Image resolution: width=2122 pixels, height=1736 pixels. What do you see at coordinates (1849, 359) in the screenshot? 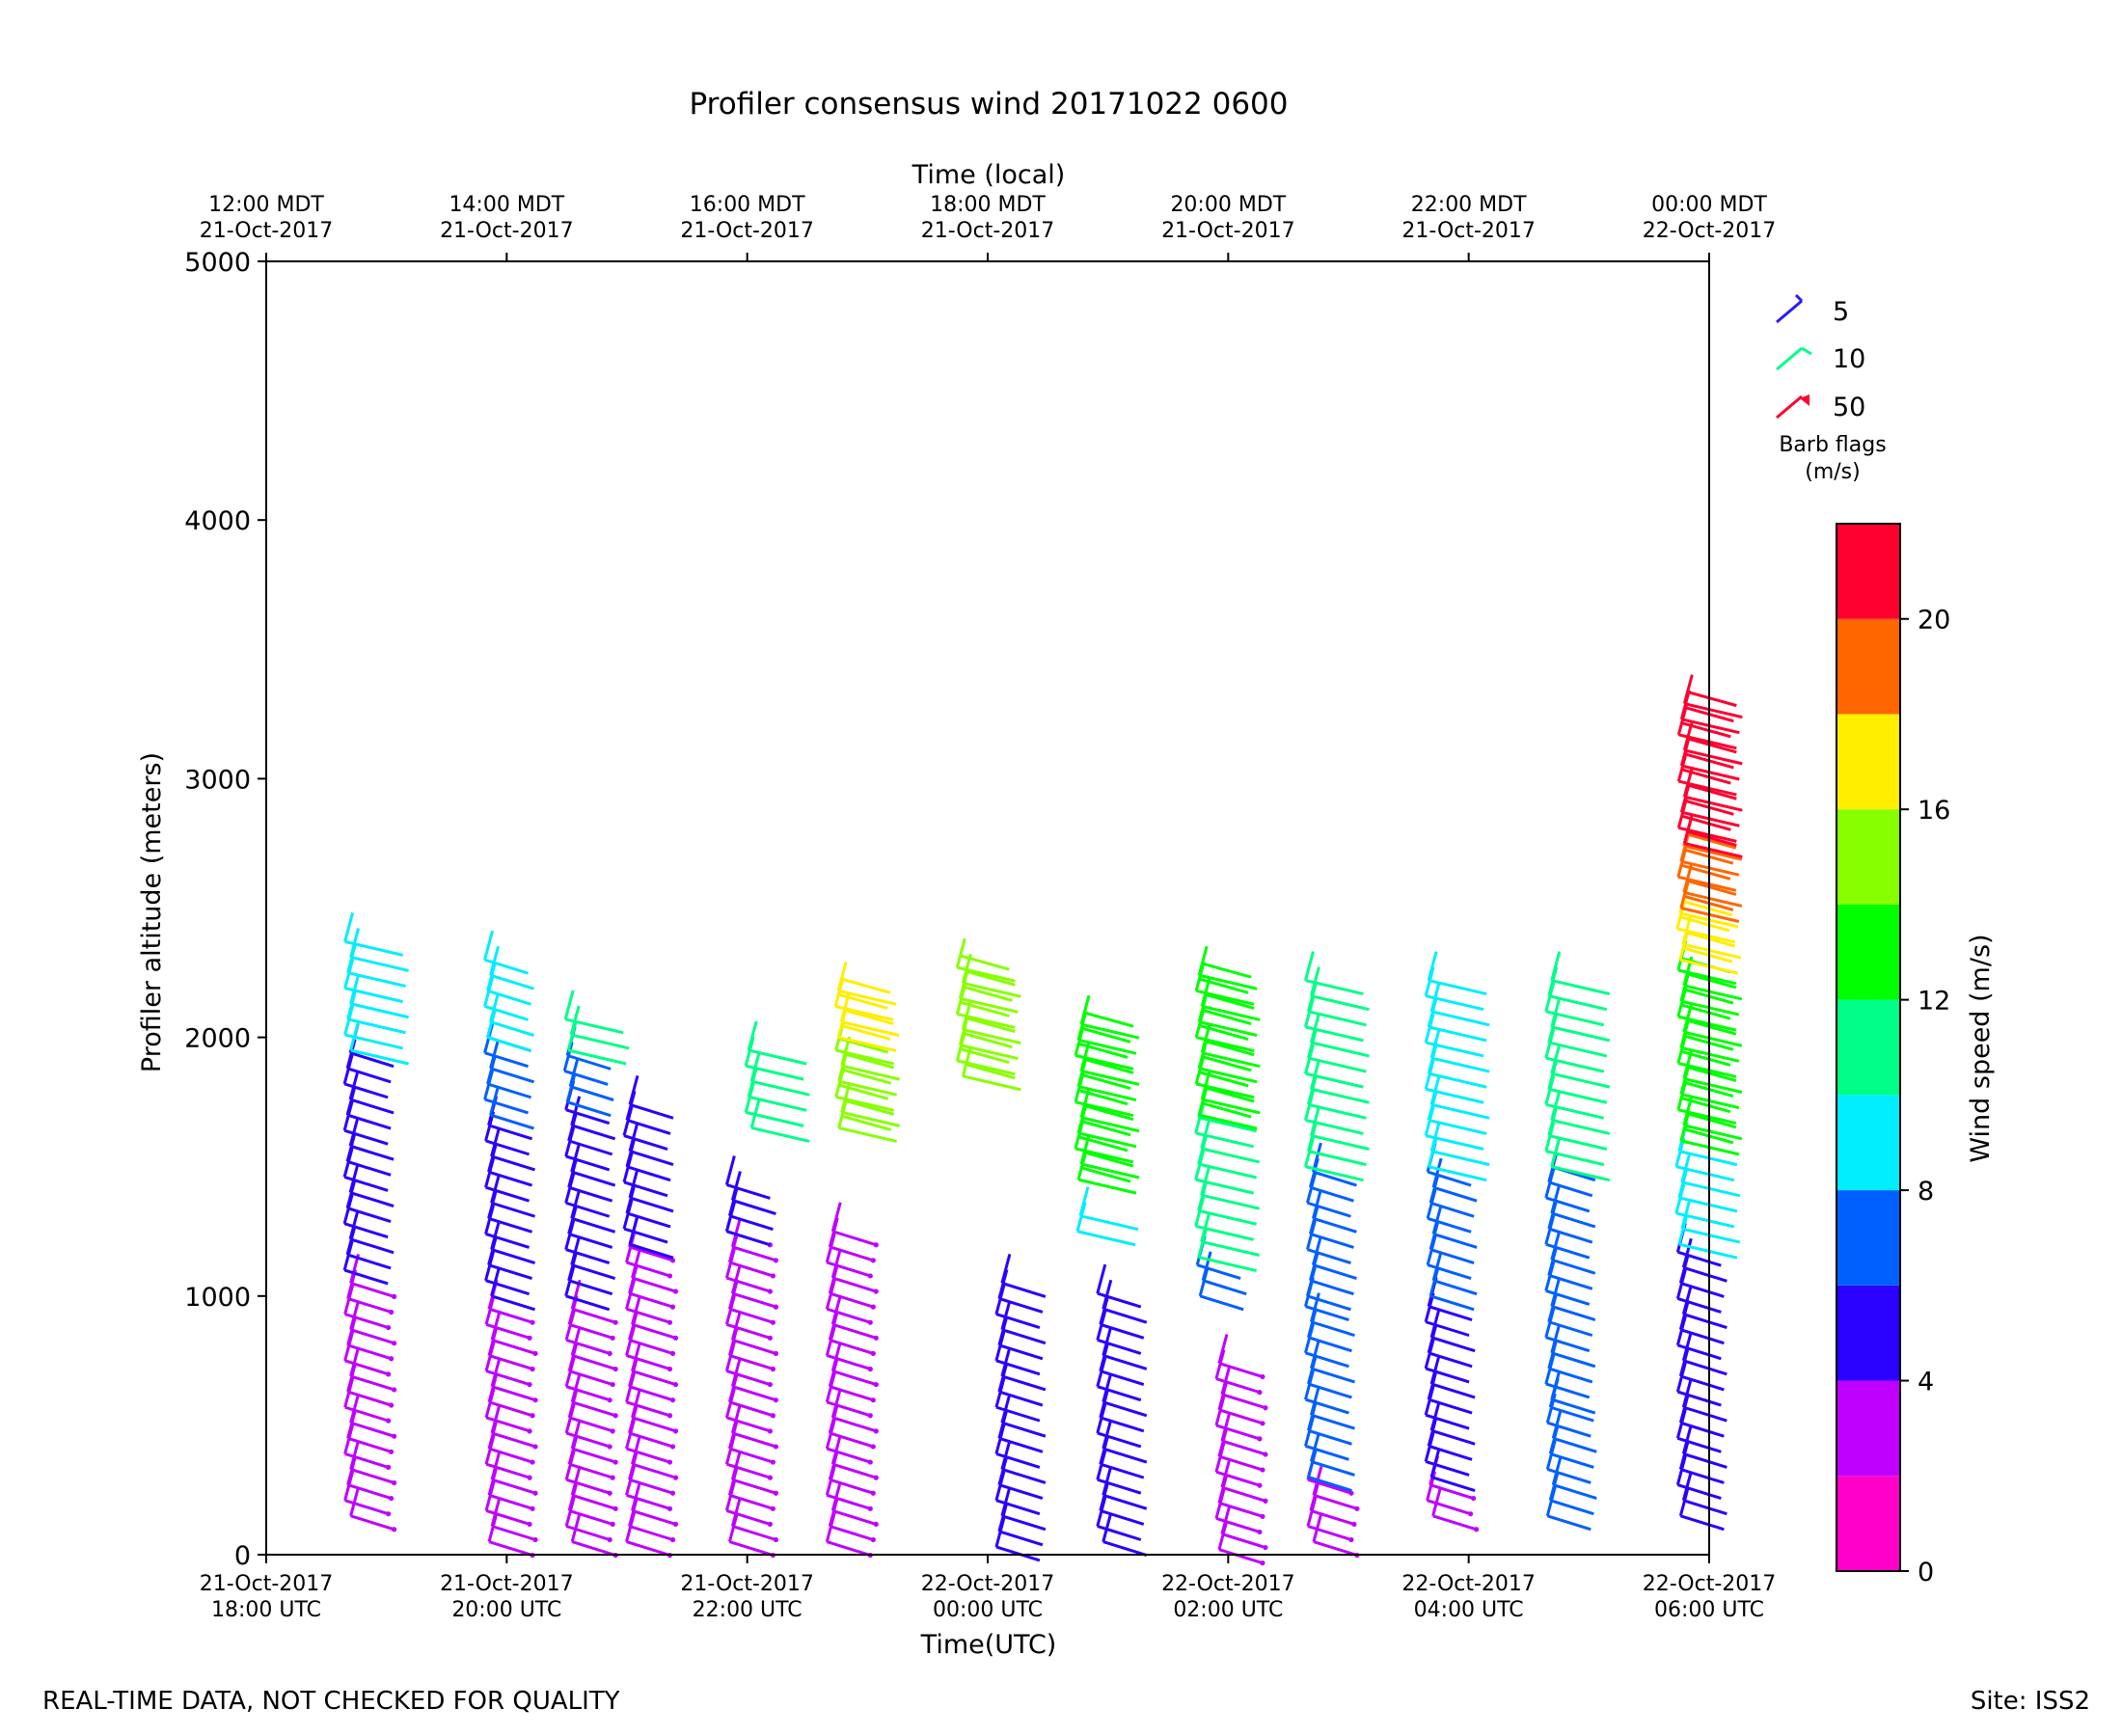
I see `barb-legend-value: 10` at bounding box center [1849, 359].